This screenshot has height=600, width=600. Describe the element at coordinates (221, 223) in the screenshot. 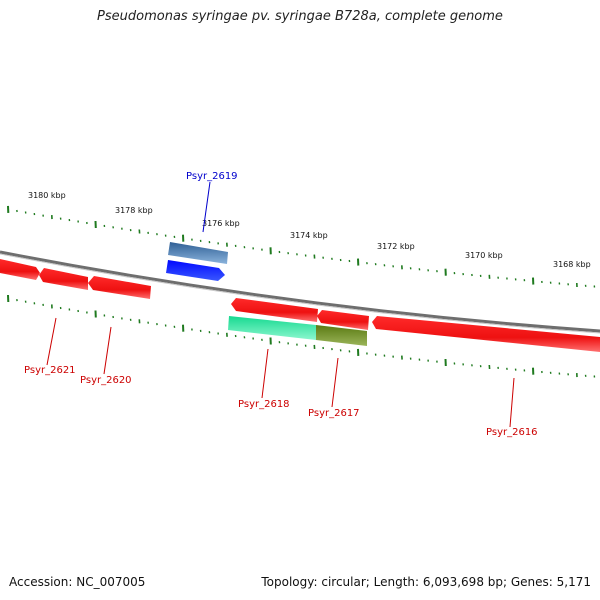

I see `scale-label-3176: 3176 kbp` at that location.